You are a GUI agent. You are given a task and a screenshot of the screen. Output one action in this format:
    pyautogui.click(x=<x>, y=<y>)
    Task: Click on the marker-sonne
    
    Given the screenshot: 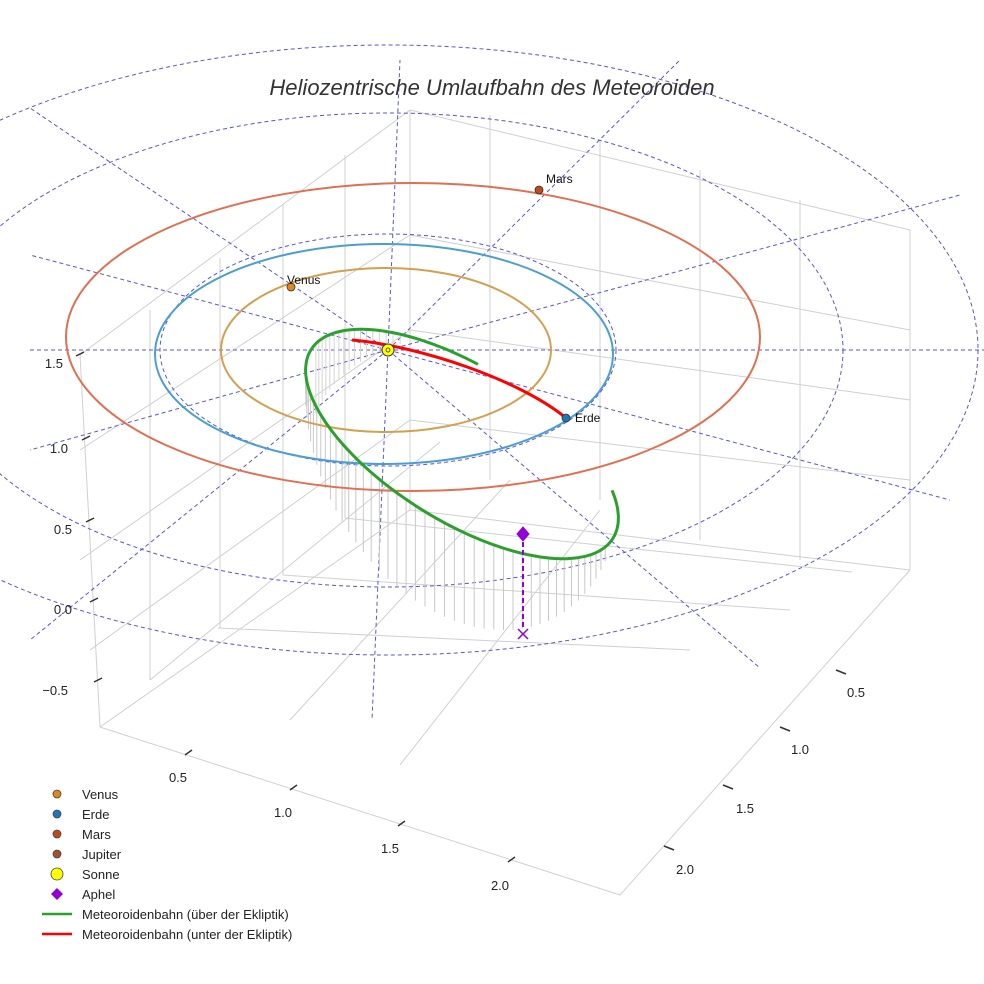 What is the action you would take?
    pyautogui.click(x=388, y=350)
    